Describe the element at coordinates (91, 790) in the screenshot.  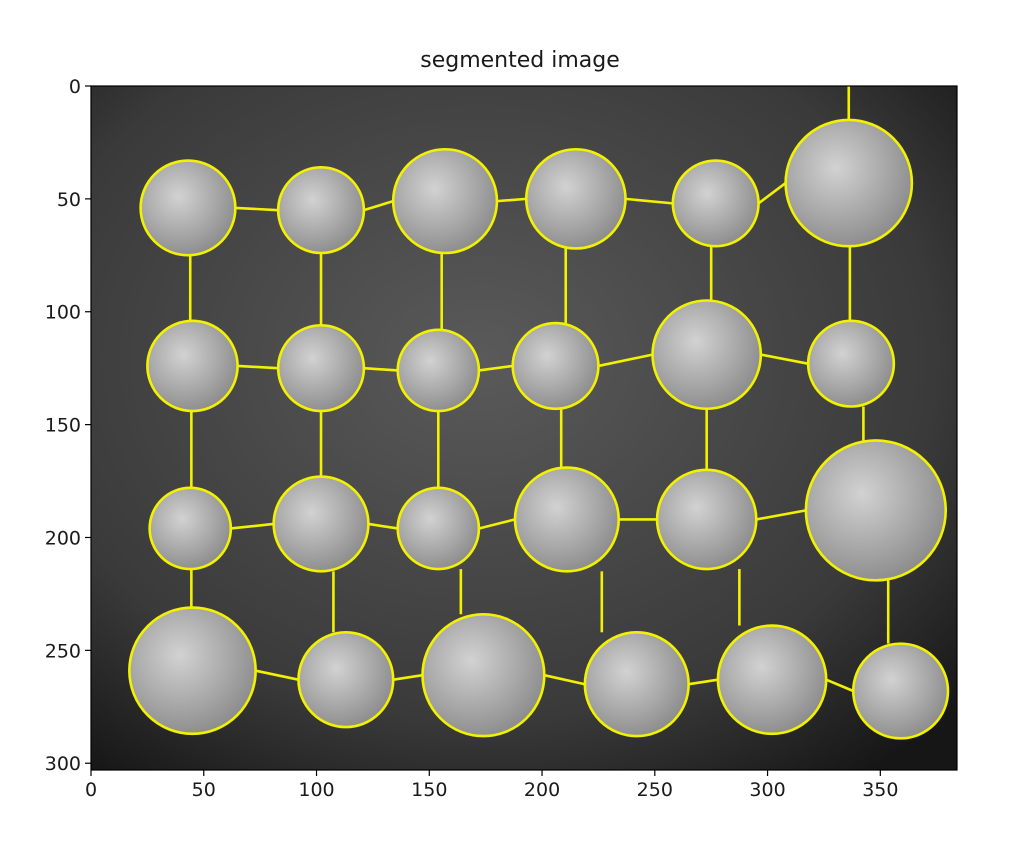
I see `x-tick-label: 0` at that location.